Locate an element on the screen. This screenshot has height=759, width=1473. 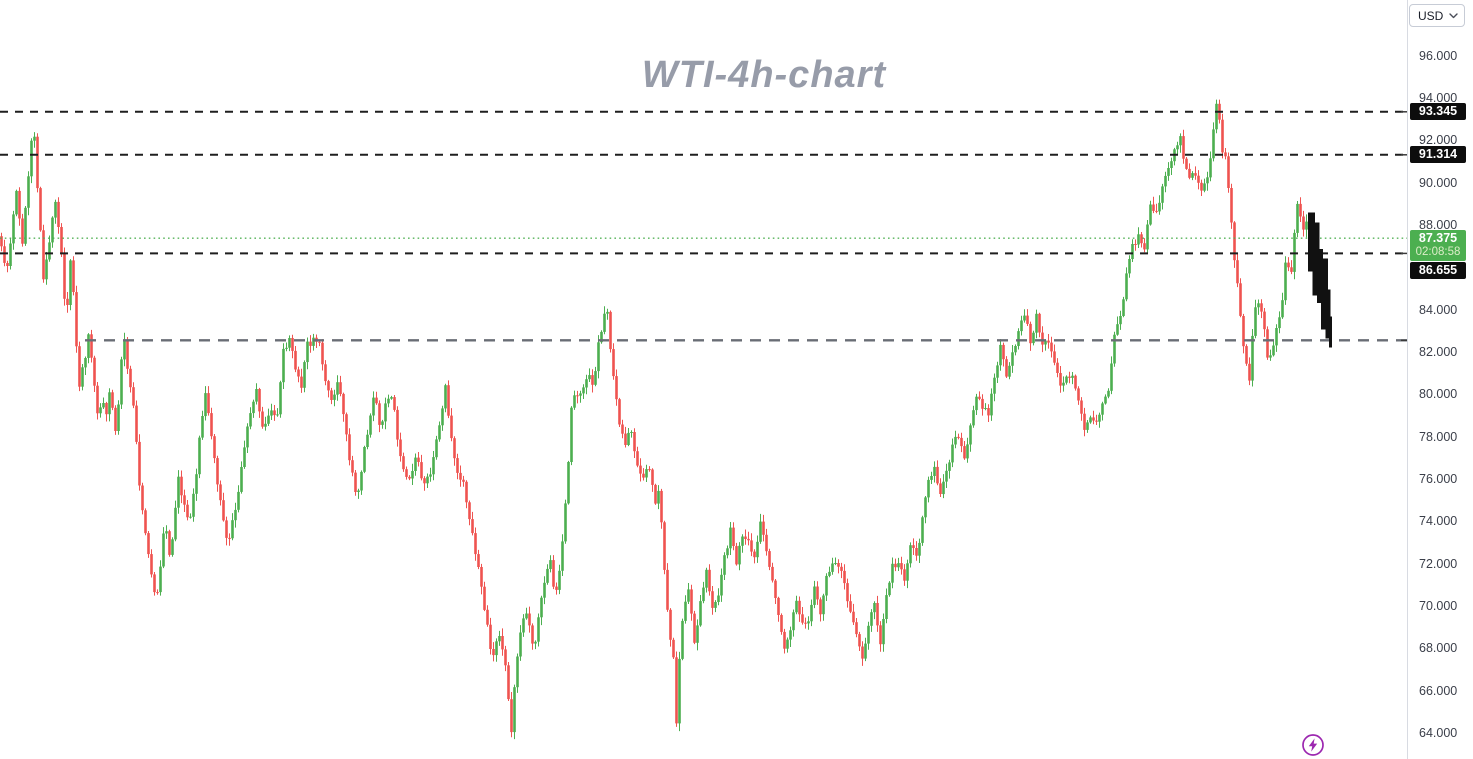
axis-tick-label: 88.000 is located at coordinates (1438, 224).